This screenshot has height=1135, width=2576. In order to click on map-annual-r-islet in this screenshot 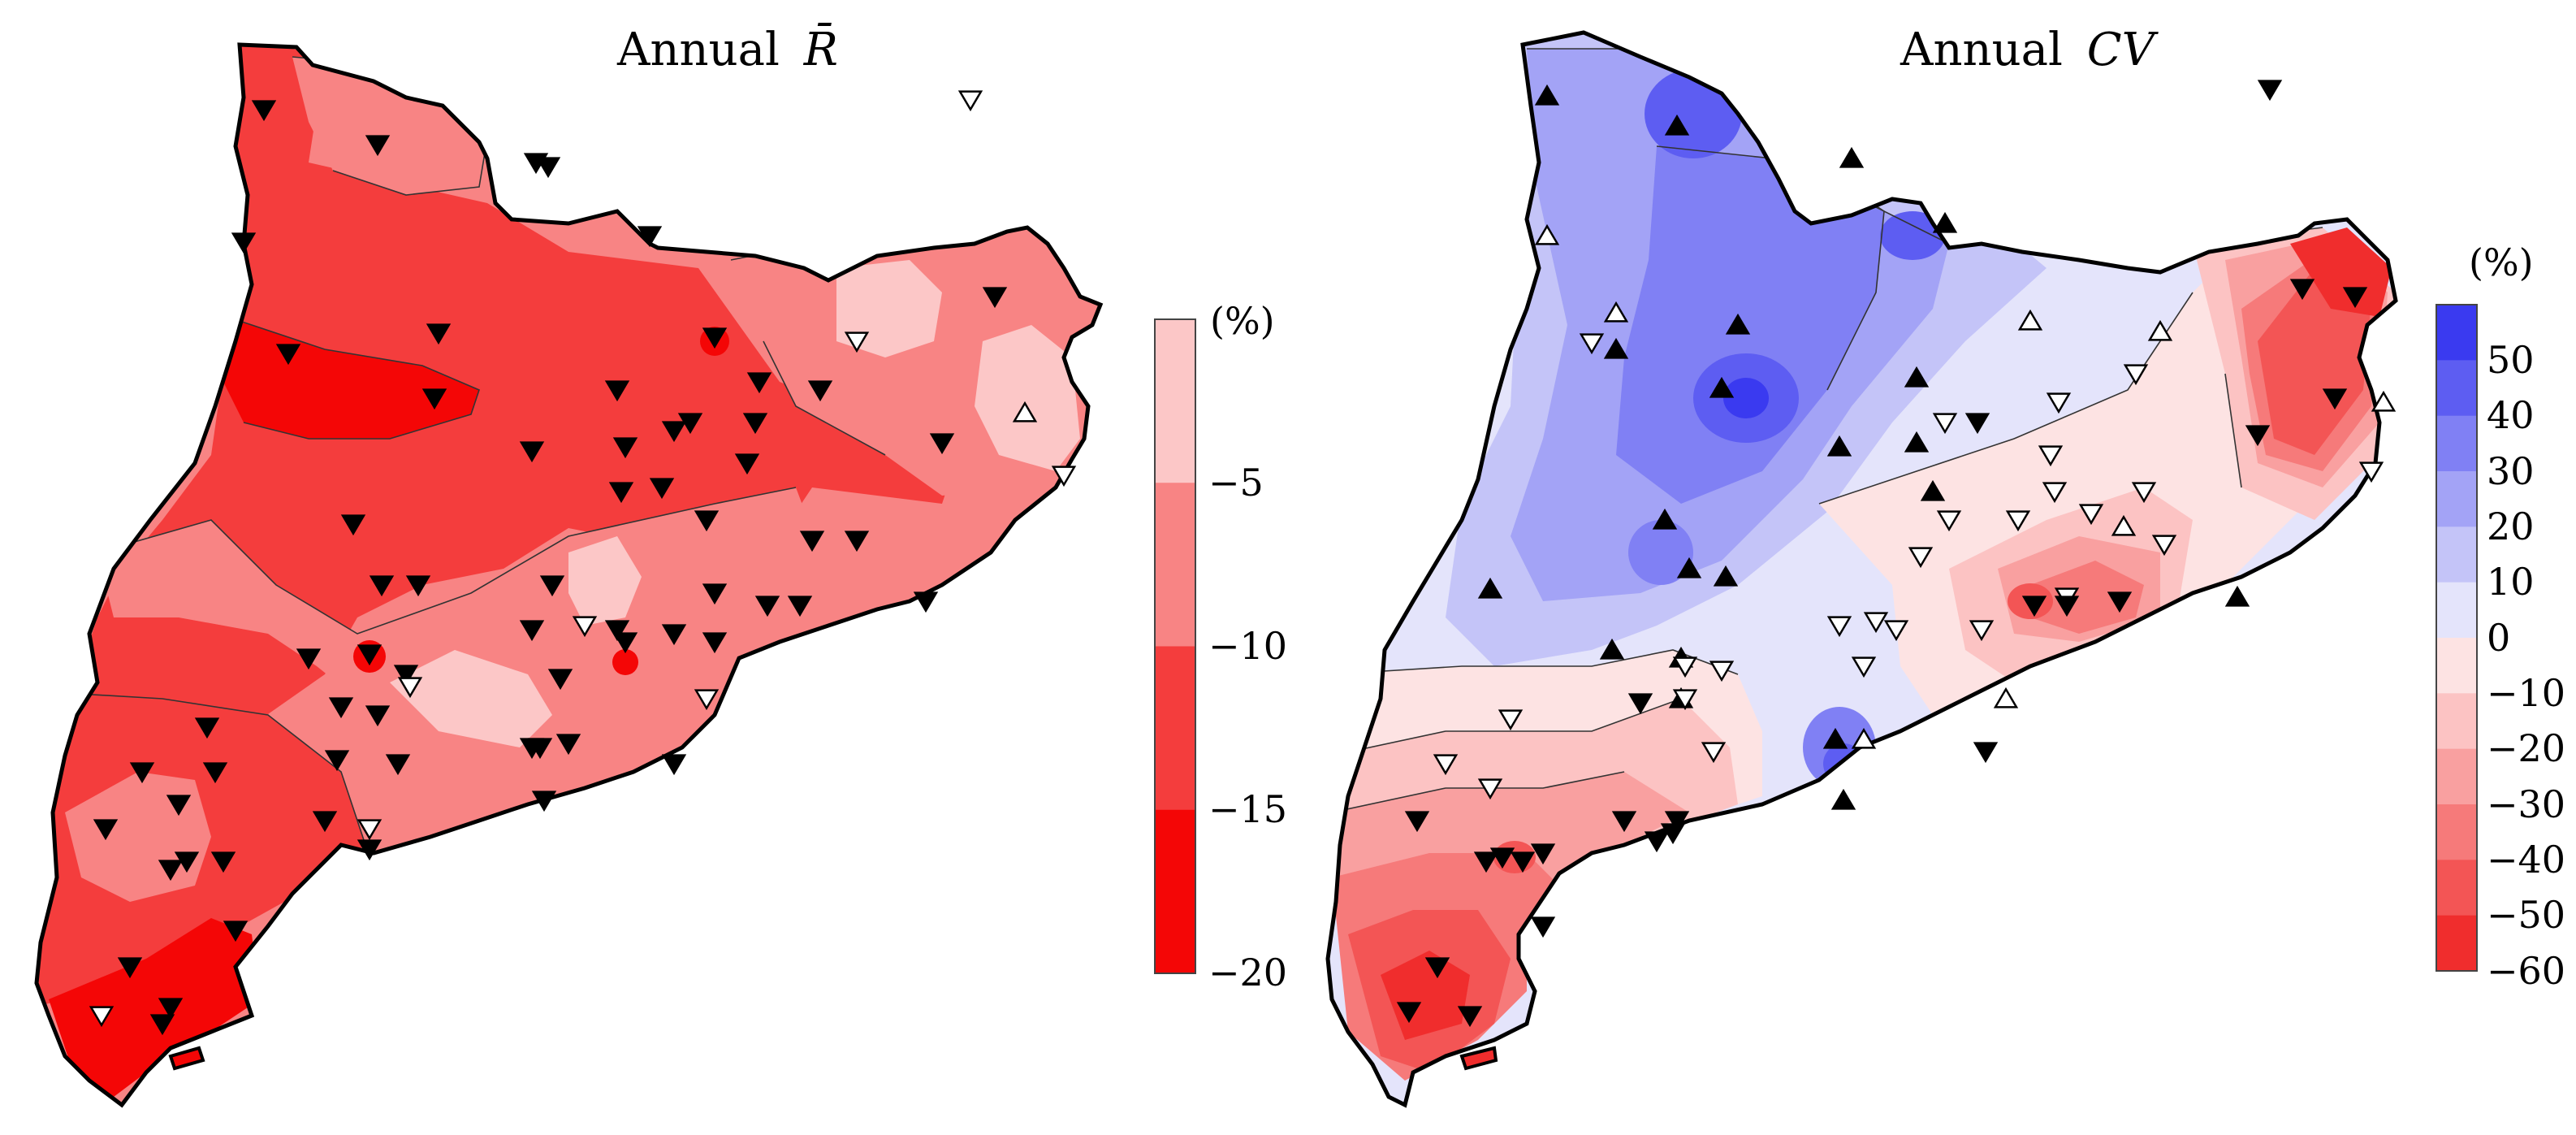, I will do `click(186, 1058)`.